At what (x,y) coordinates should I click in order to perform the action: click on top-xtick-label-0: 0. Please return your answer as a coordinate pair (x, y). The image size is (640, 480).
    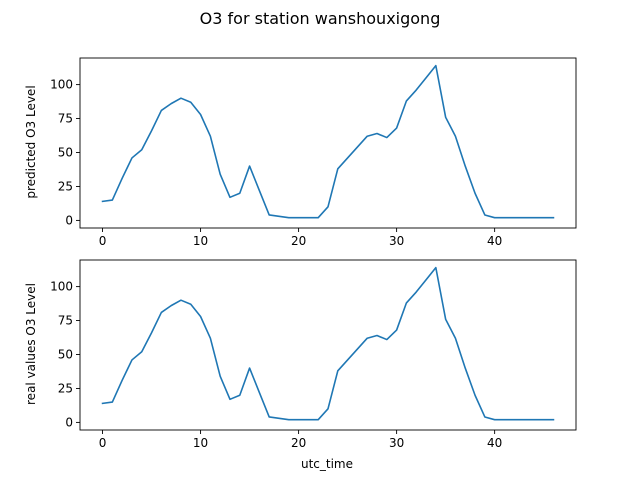
    Looking at the image, I should click on (103, 241).